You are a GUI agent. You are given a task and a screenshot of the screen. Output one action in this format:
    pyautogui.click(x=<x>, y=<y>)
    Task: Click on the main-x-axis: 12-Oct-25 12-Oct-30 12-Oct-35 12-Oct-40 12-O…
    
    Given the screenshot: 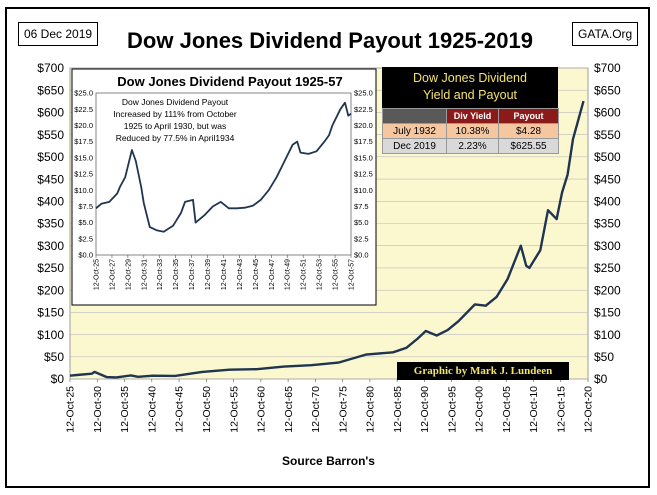 What is the action you would take?
    pyautogui.click(x=330, y=406)
    